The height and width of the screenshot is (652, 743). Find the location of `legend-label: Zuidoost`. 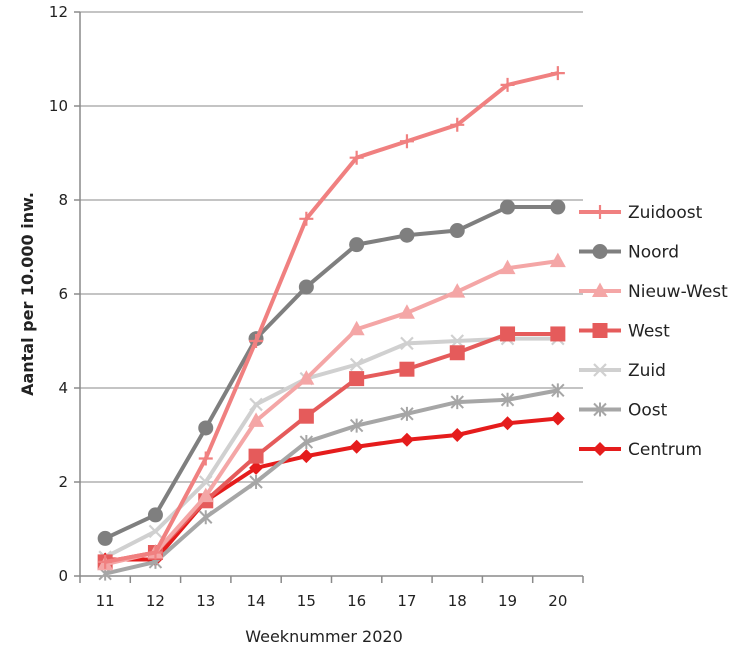

legend-label: Zuidoost is located at coordinates (665, 213).